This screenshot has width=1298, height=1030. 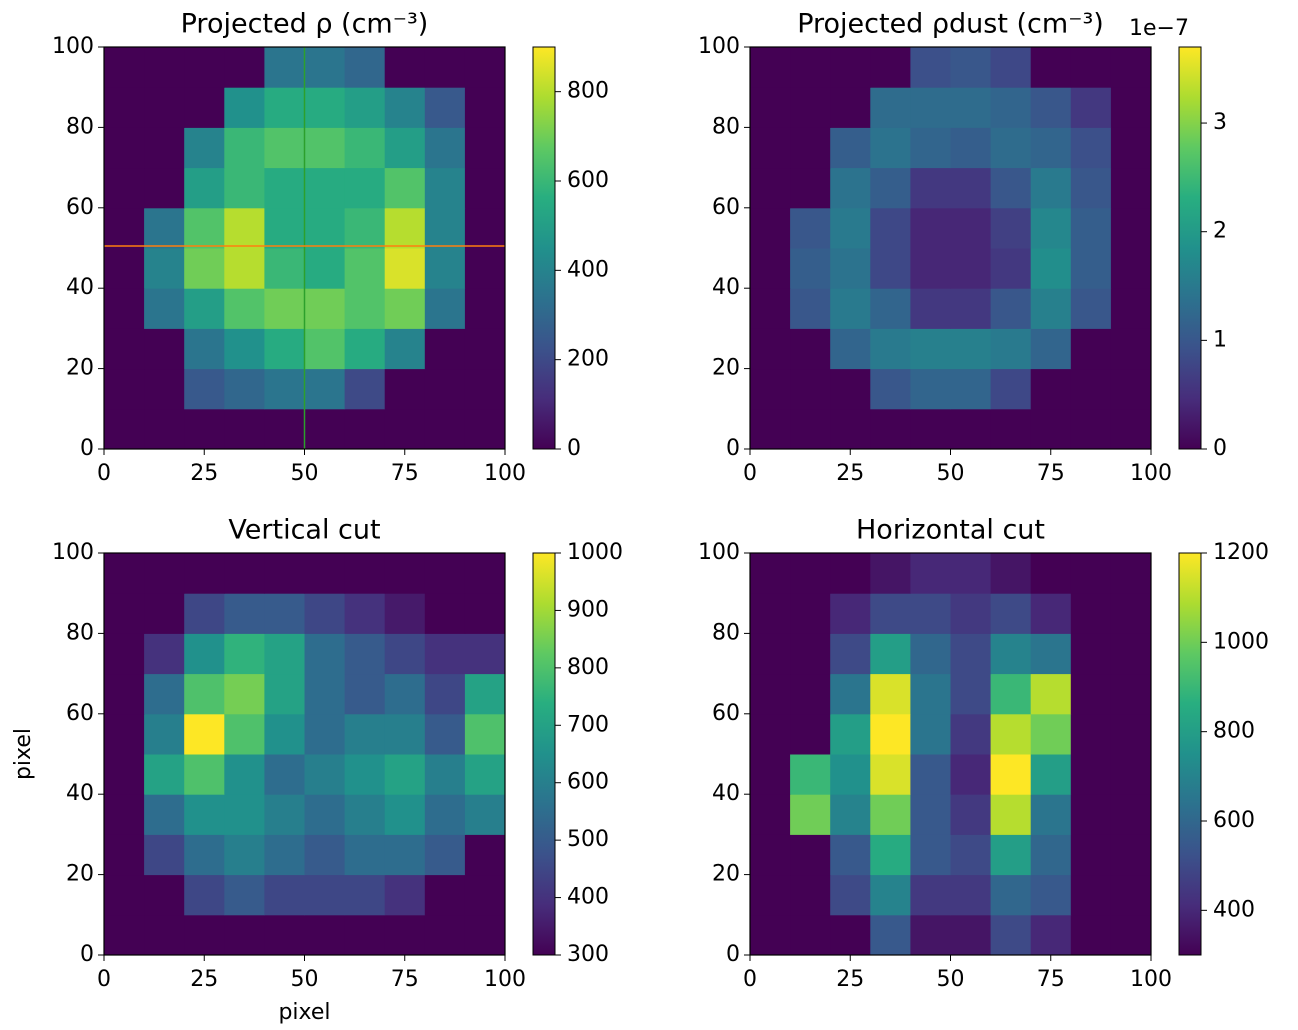 What do you see at coordinates (588, 954) in the screenshot?
I see `colorbar-tick-label: 300` at bounding box center [588, 954].